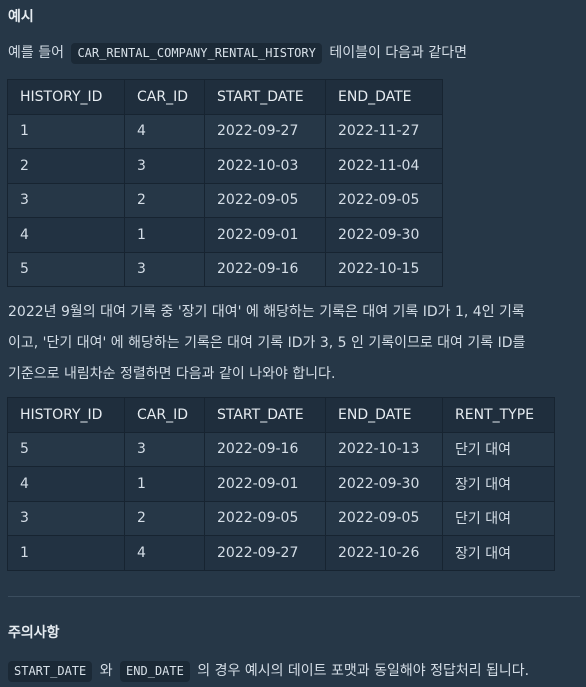 Image resolution: width=586 pixels, height=687 pixels. I want to click on notes-joiner: 와, so click(106, 671).